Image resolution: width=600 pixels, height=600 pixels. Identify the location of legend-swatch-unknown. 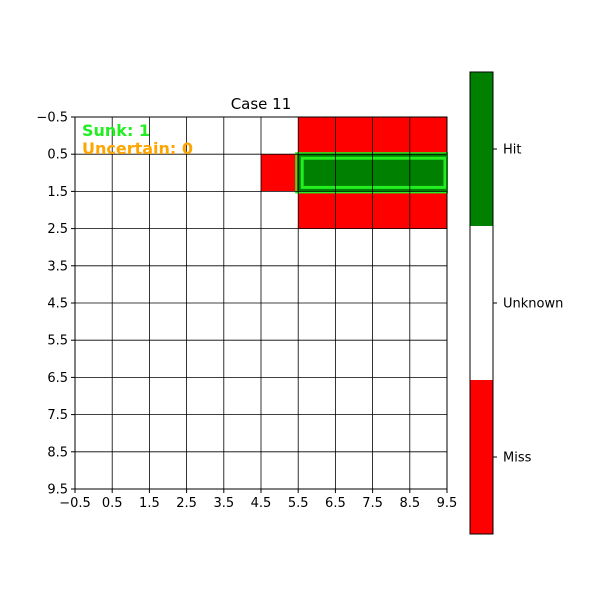
(481, 303).